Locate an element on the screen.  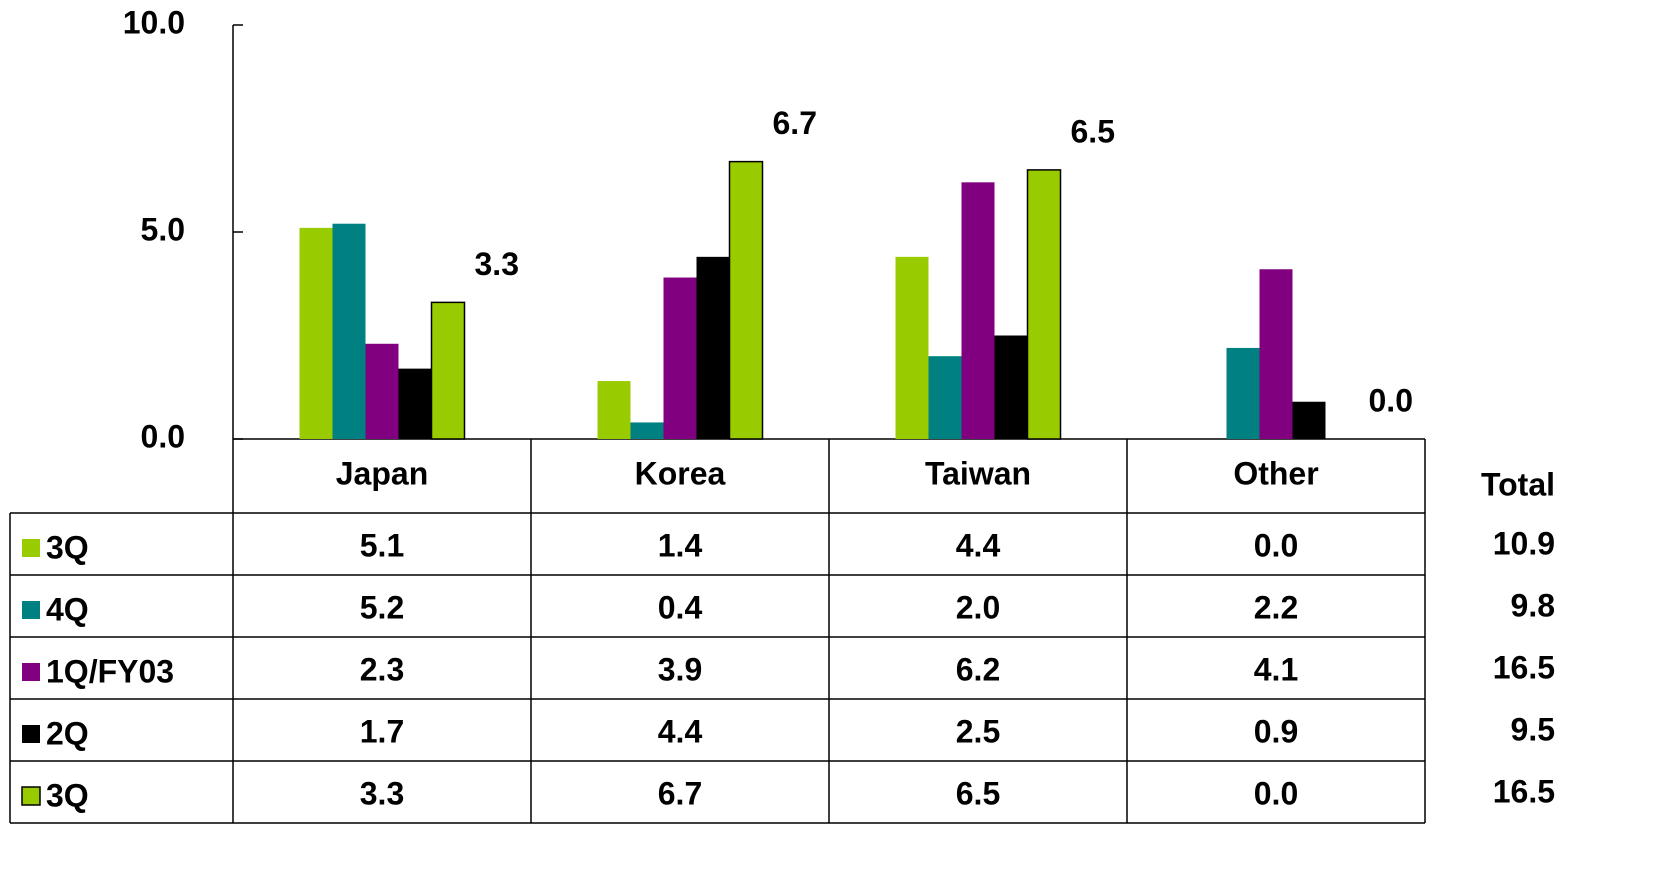
x-tick-label: Korea is located at coordinates (680, 473).